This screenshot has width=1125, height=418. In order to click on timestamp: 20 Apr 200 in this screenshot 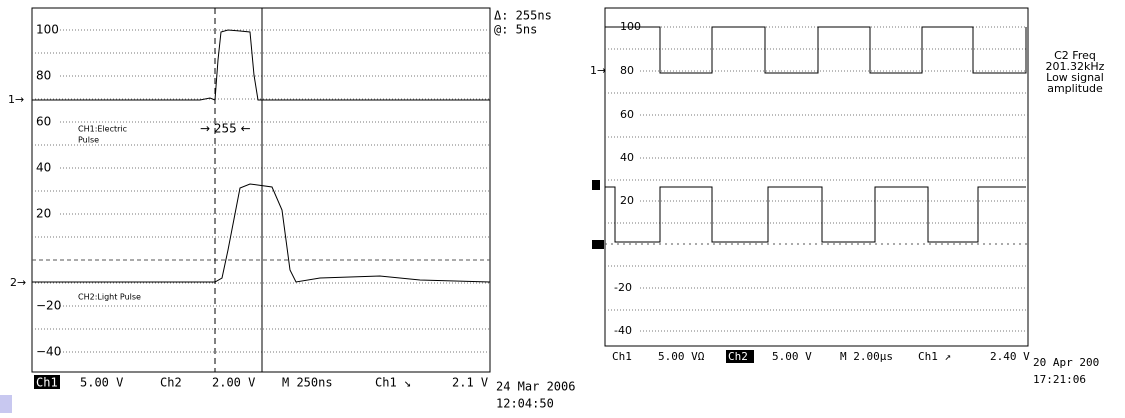, I will do `click(1066, 362)`.